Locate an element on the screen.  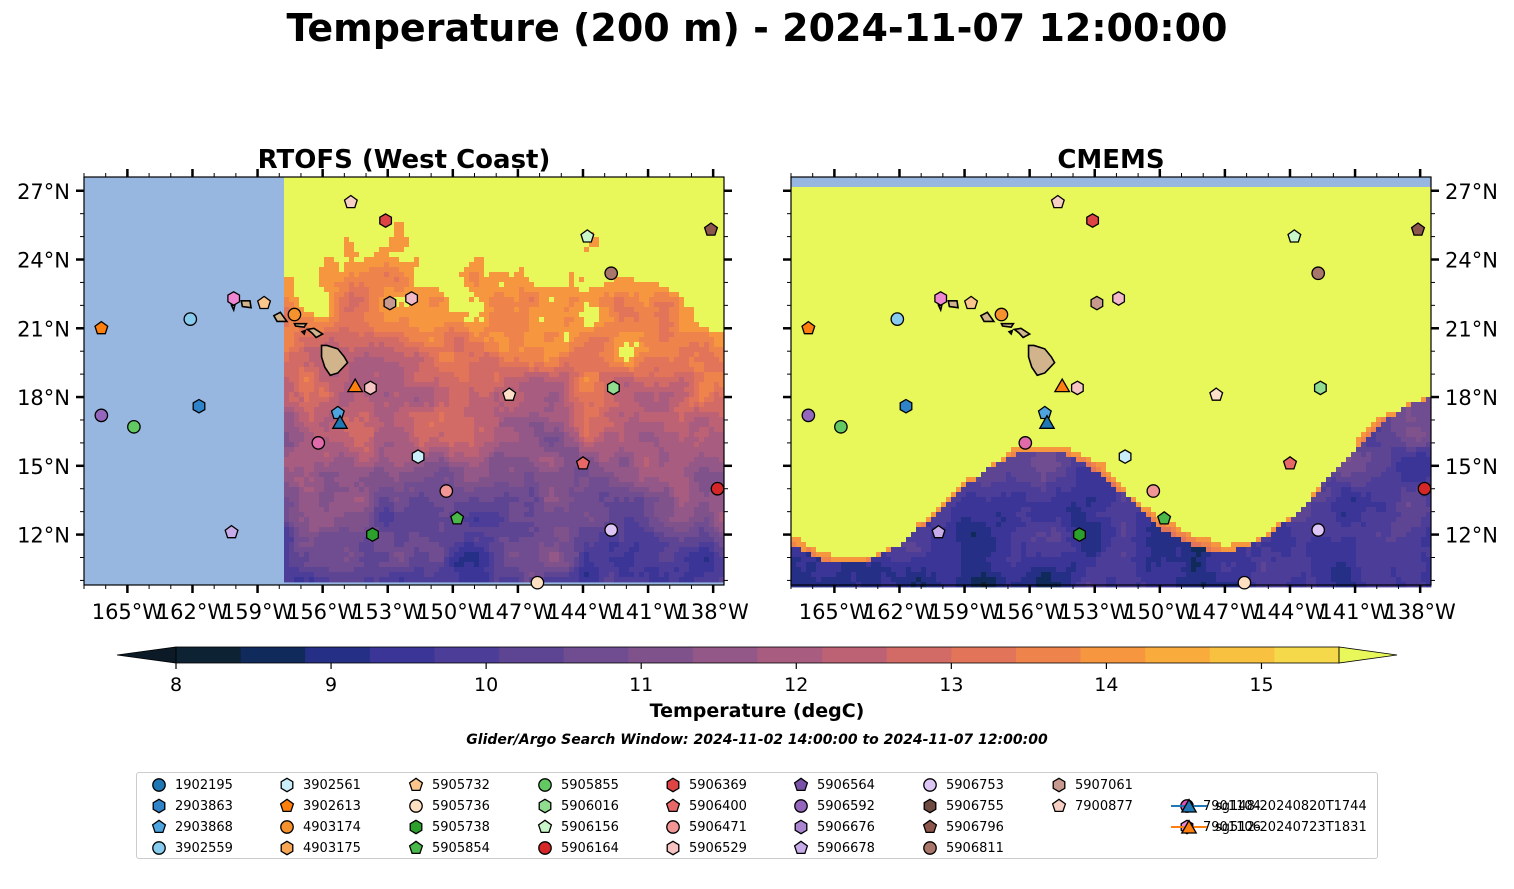
colorbar-tick-label: 9 is located at coordinates (331, 685).